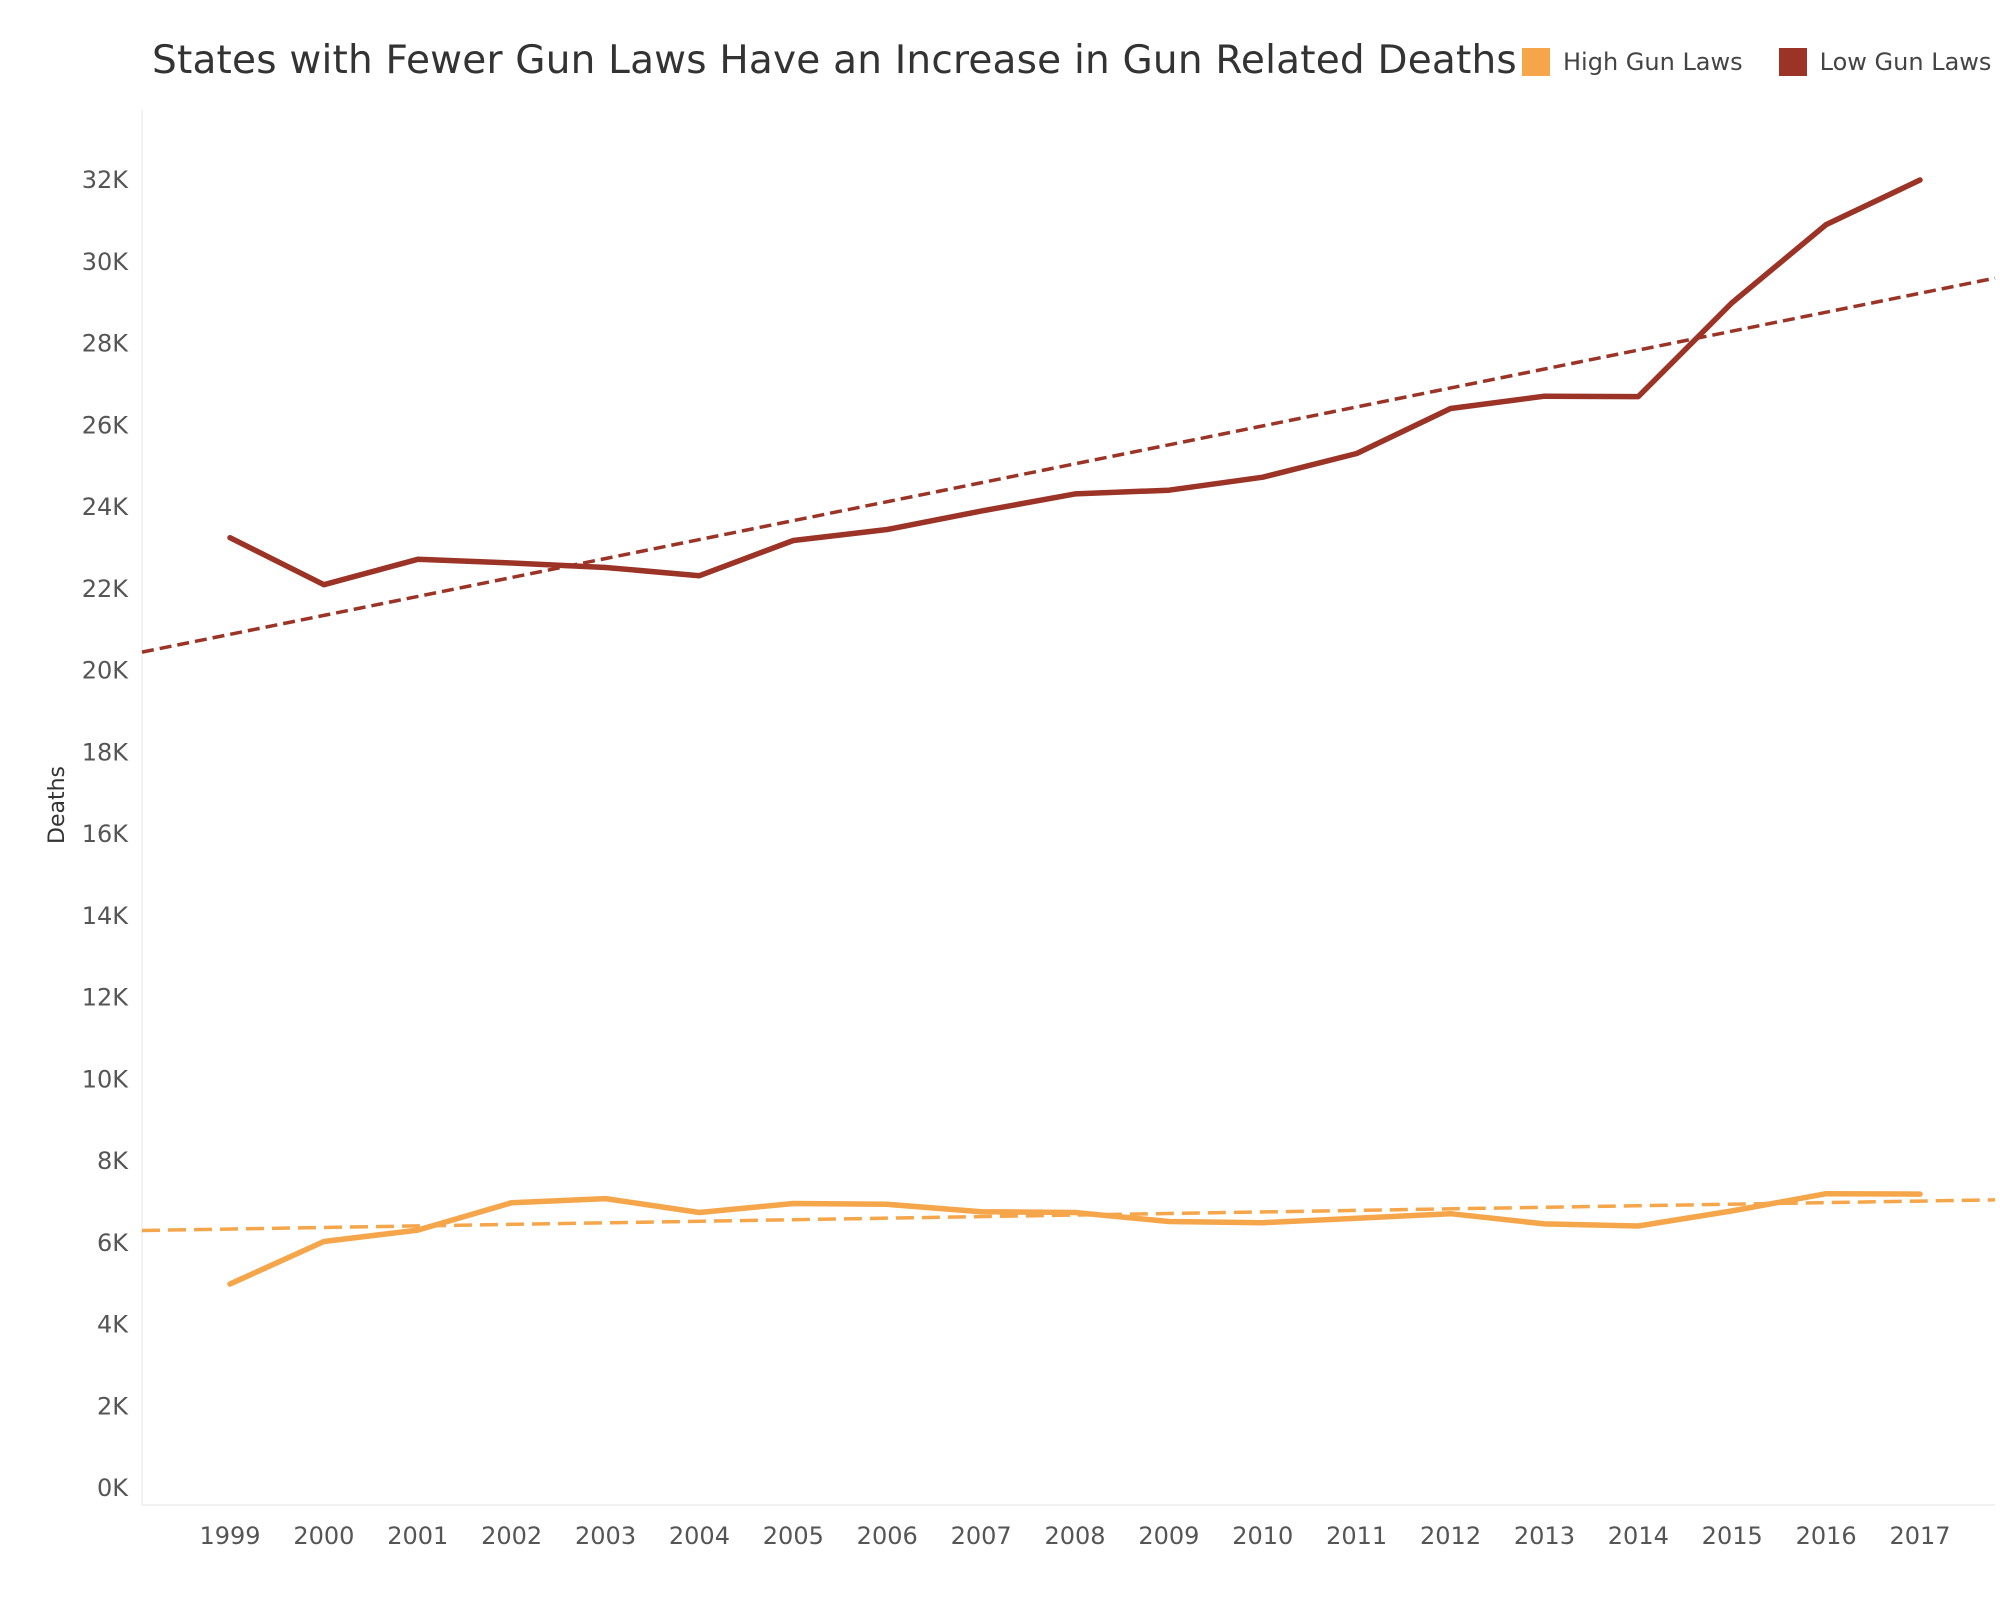 The width and height of the screenshot is (2000, 1600). What do you see at coordinates (113, 1161) in the screenshot?
I see `y-tick-label: 8K` at bounding box center [113, 1161].